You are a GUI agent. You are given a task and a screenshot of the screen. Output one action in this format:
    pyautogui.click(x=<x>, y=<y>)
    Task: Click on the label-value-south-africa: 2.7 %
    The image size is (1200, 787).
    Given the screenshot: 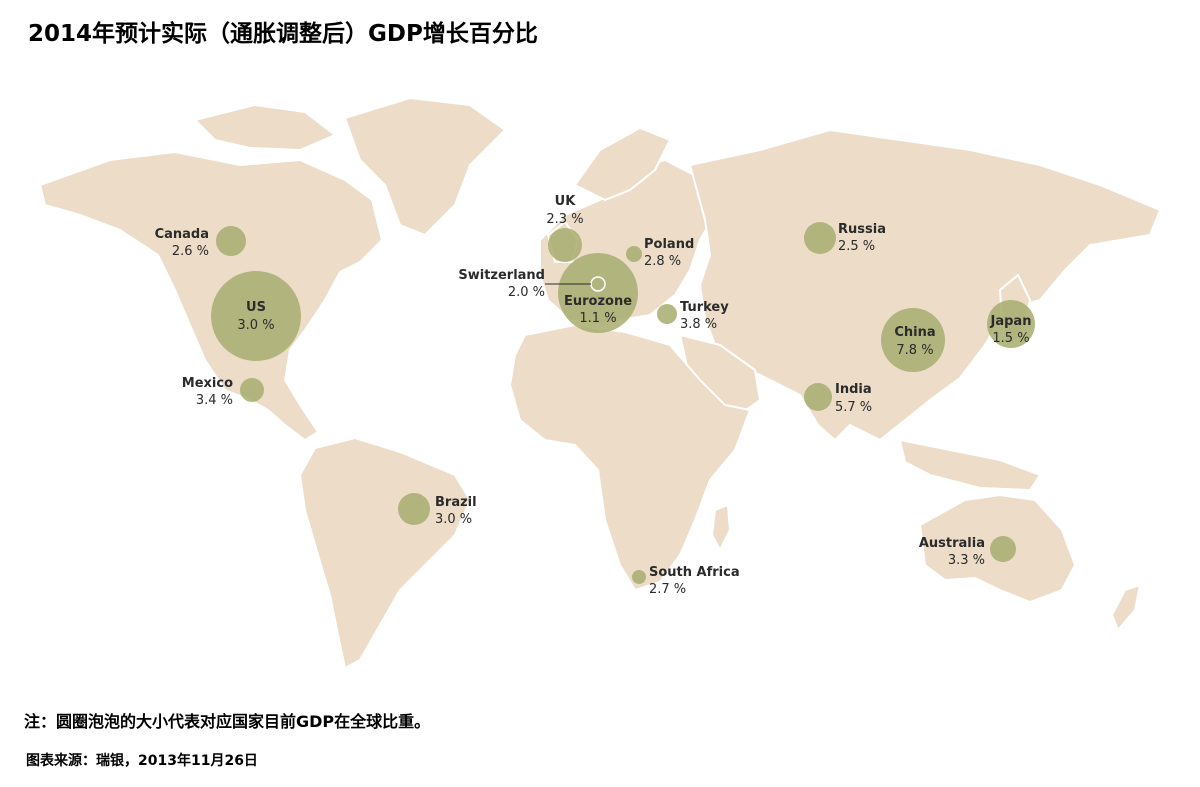 What is the action you would take?
    pyautogui.click(x=667, y=589)
    